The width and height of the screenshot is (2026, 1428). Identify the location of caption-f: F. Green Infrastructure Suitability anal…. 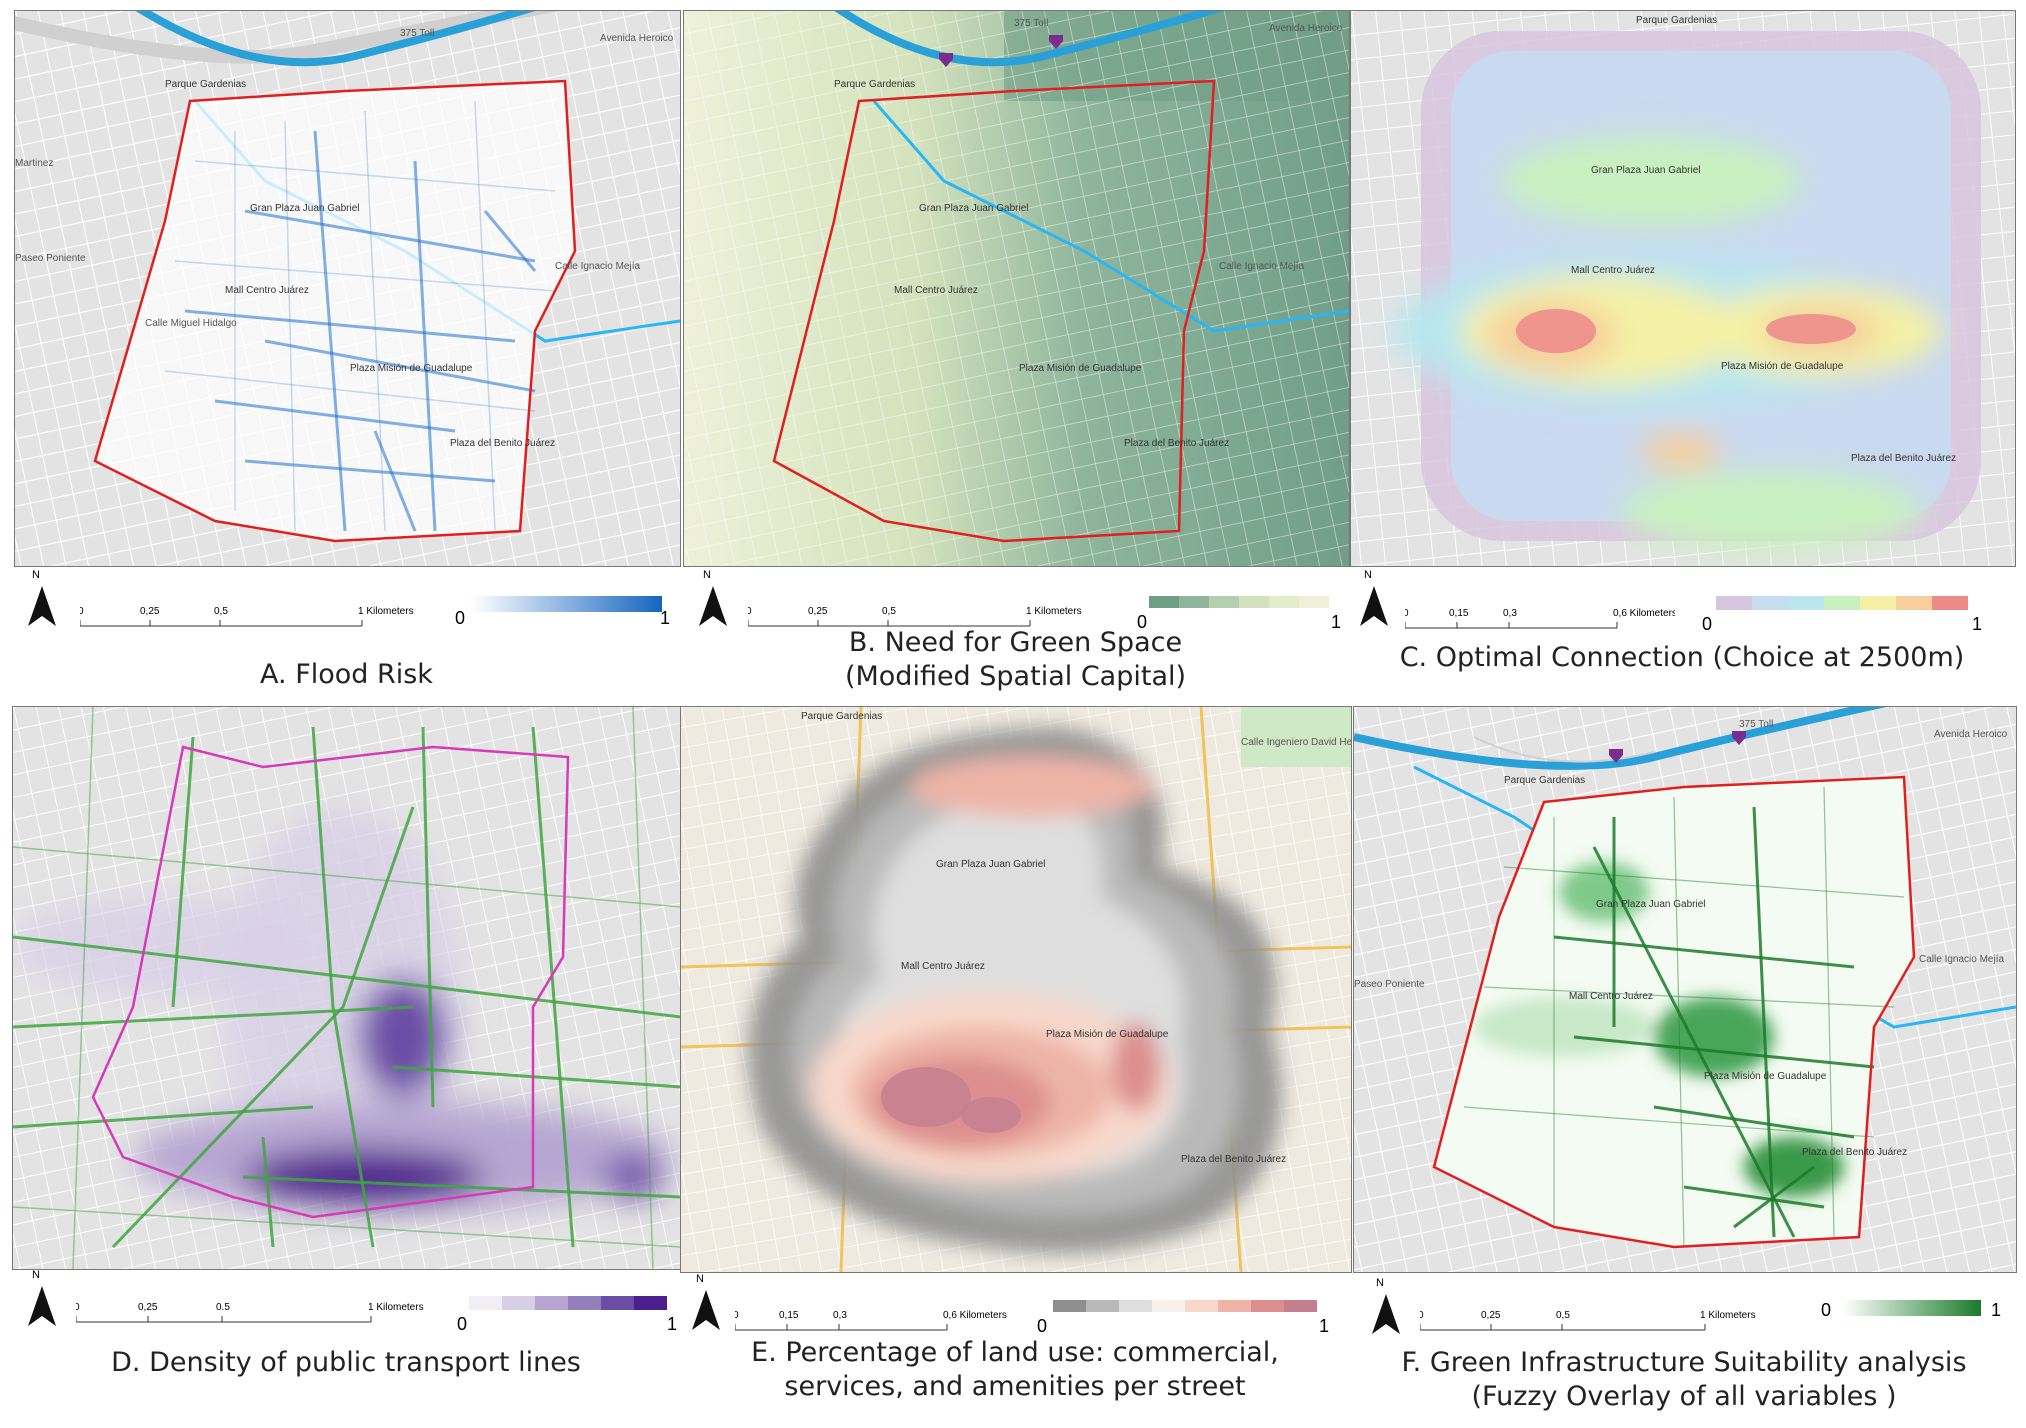
(1684, 1379).